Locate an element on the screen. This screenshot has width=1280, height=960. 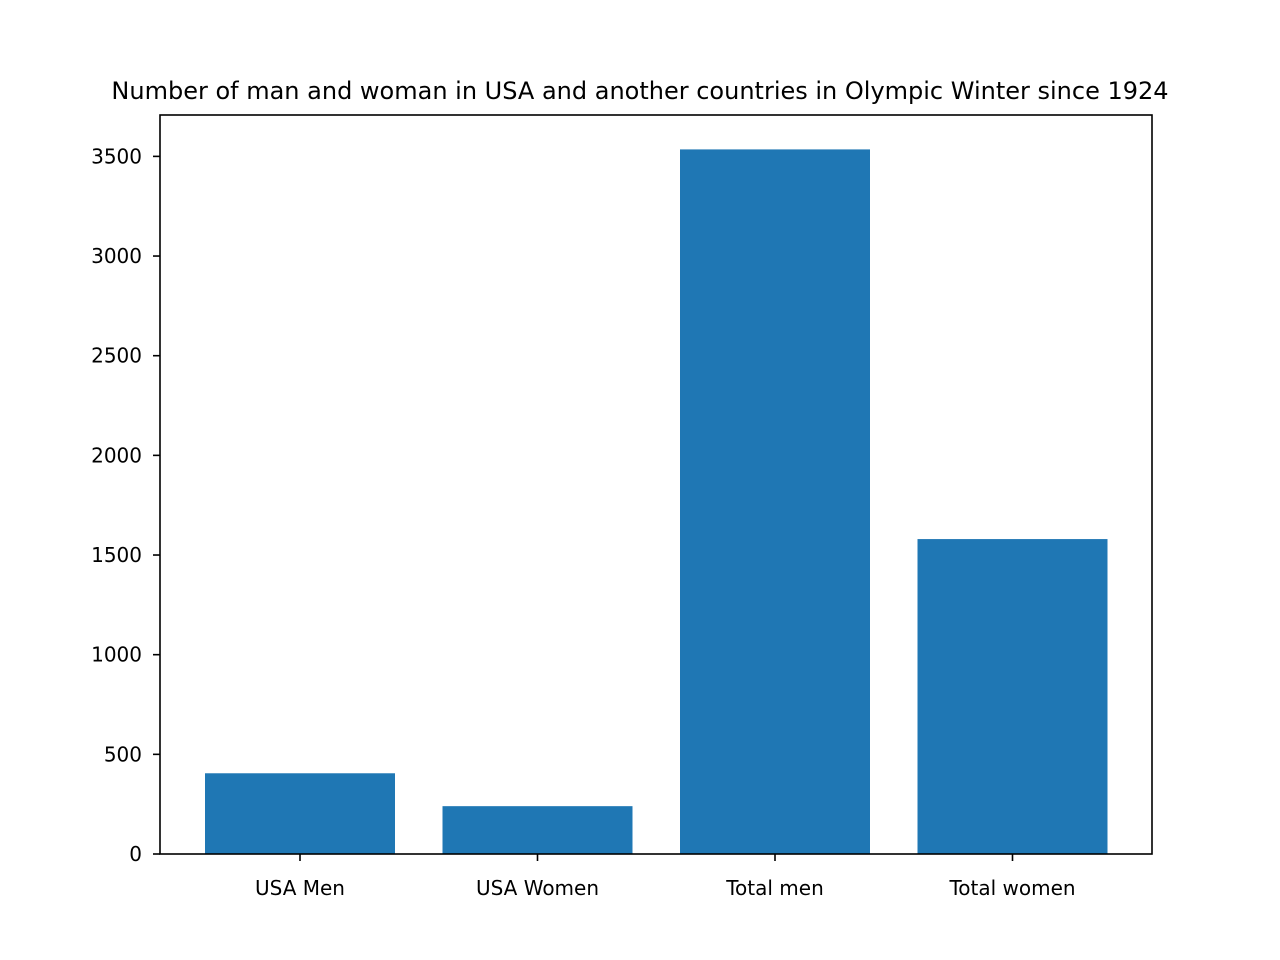
x-axis: USA Men USA Women Total men Total women is located at coordinates (665, 877).